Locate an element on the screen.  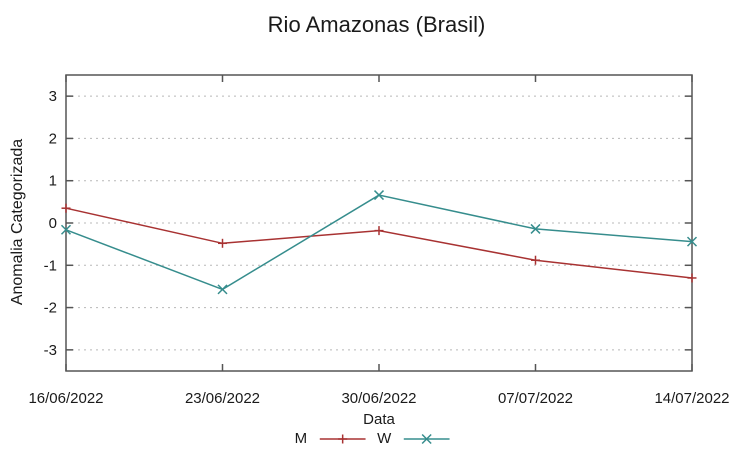
series-M-line is located at coordinates (379, 243).